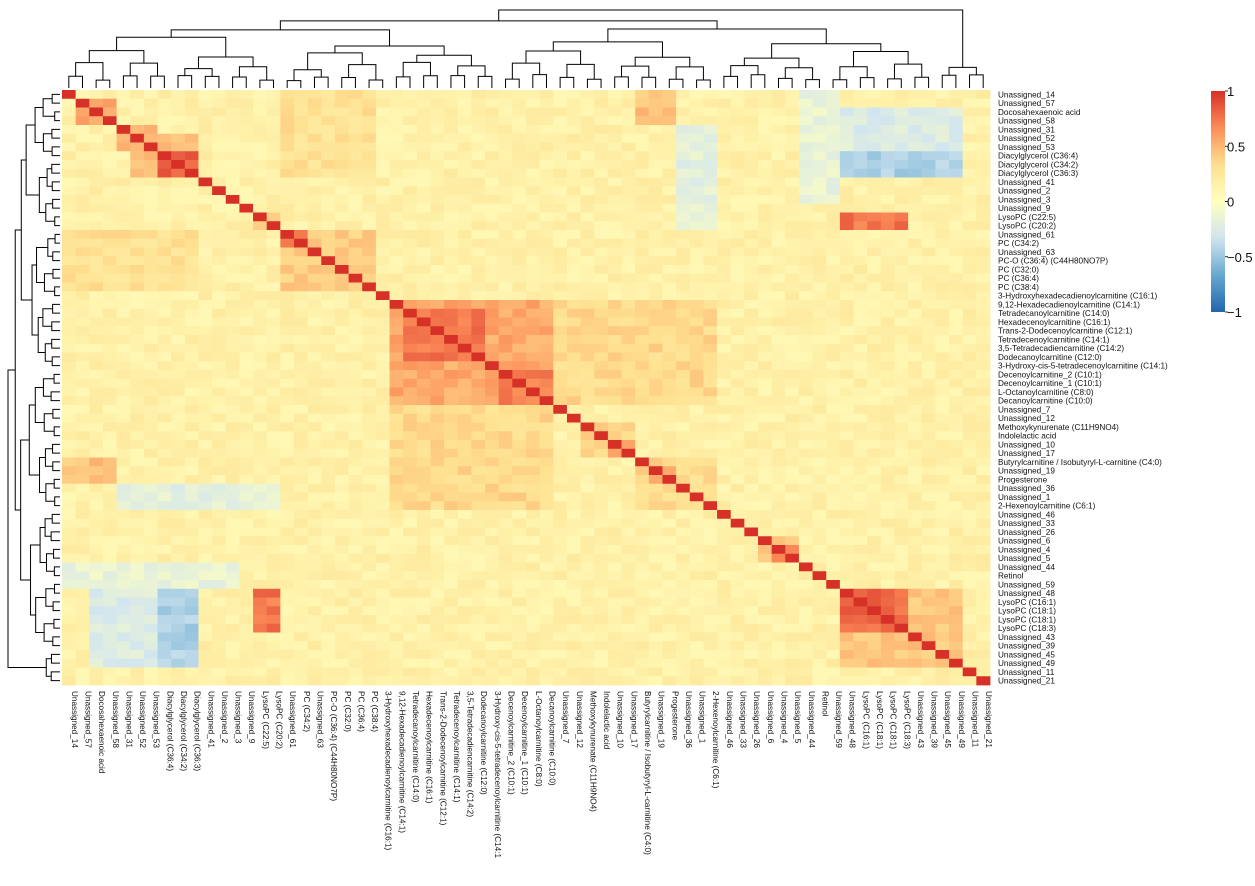 Image resolution: width=1255 pixels, height=886 pixels. I want to click on row-label: 9,12-Hexadecadienoylcarnitine (C14:1), so click(1069, 304).